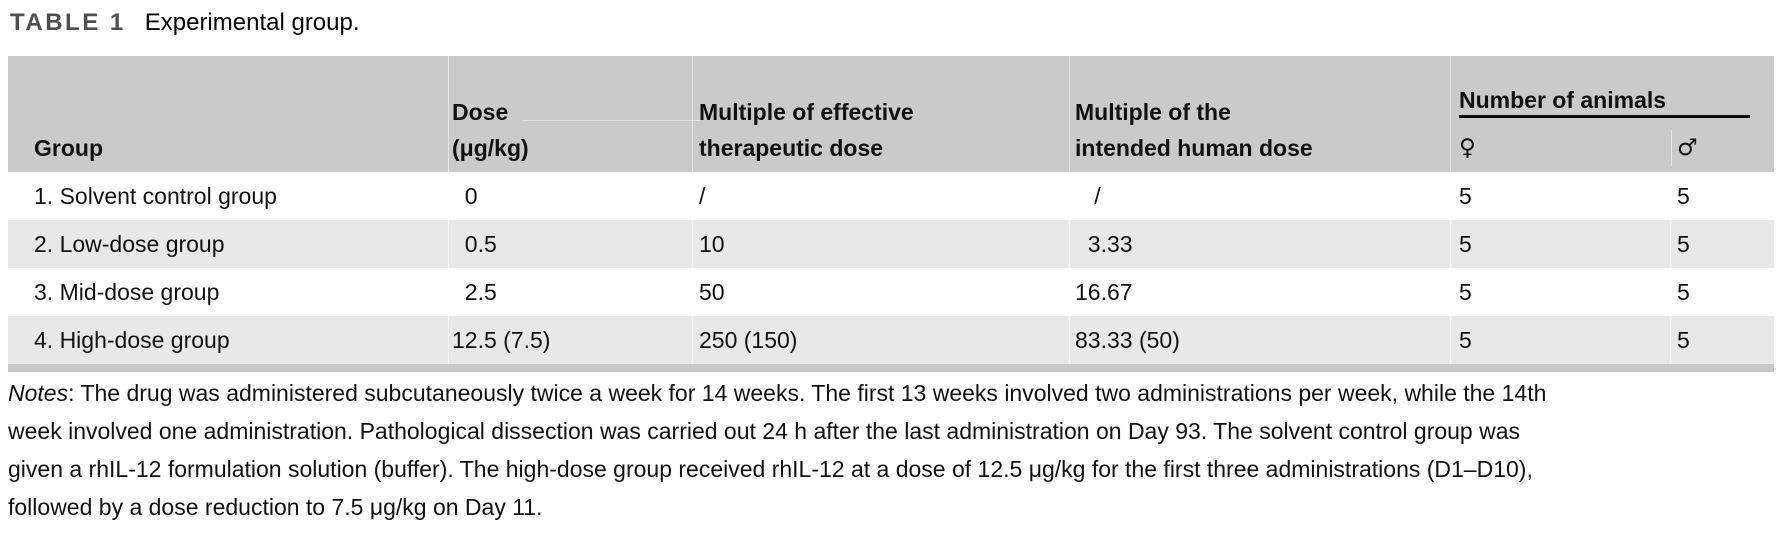 The width and height of the screenshot is (1780, 536). What do you see at coordinates (480, 112) in the screenshot?
I see `col-header-dose-line1: Dose` at bounding box center [480, 112].